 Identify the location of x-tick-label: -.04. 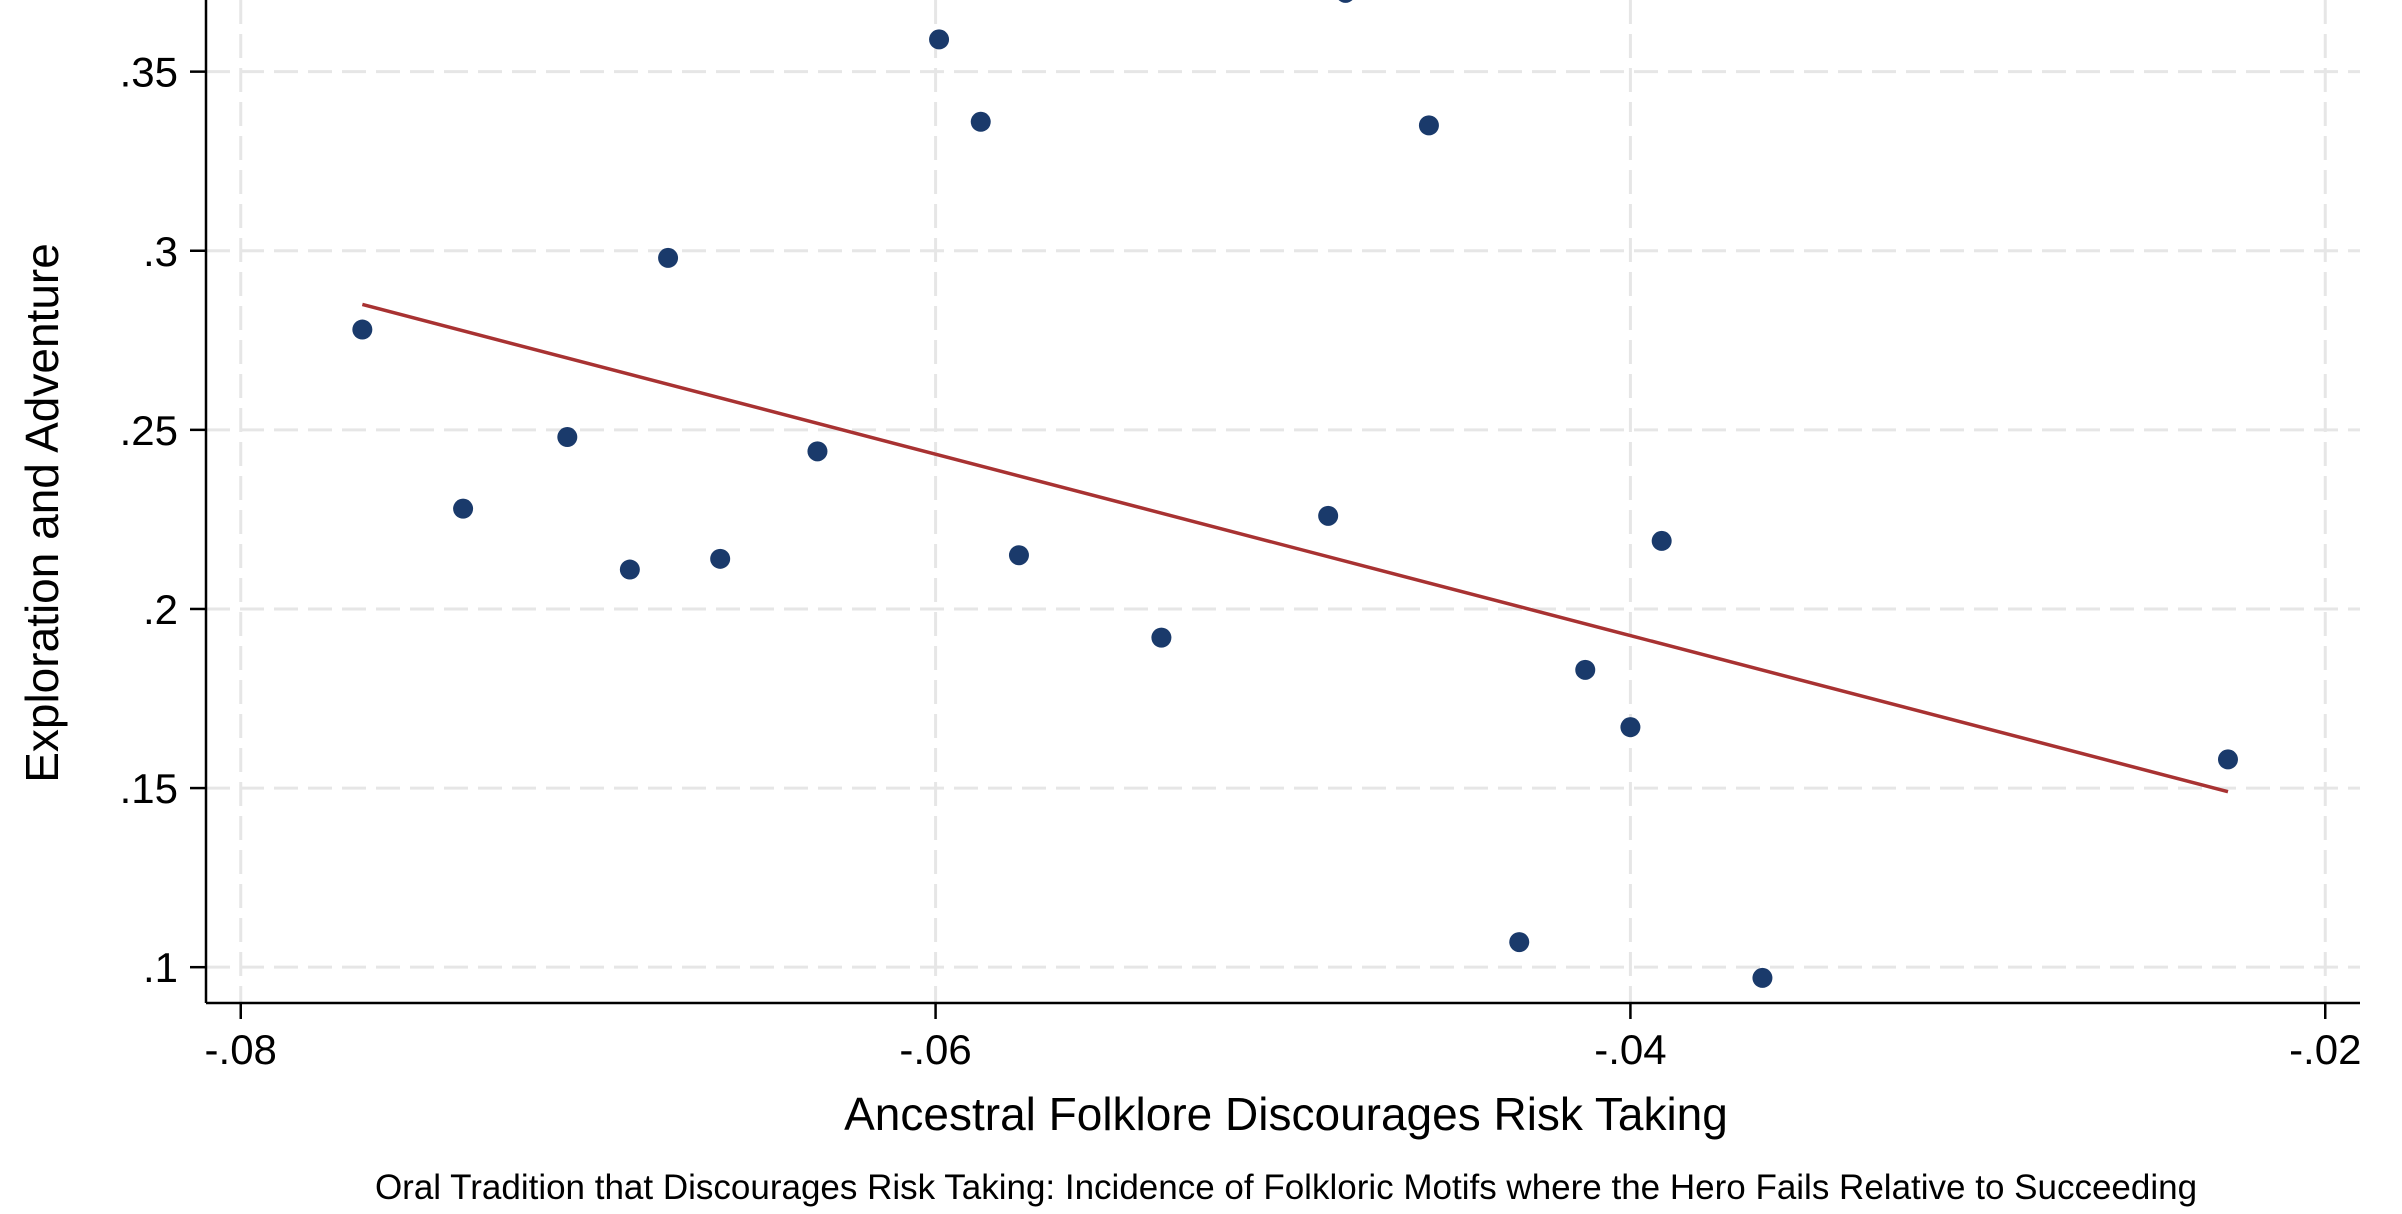
(1630, 1049).